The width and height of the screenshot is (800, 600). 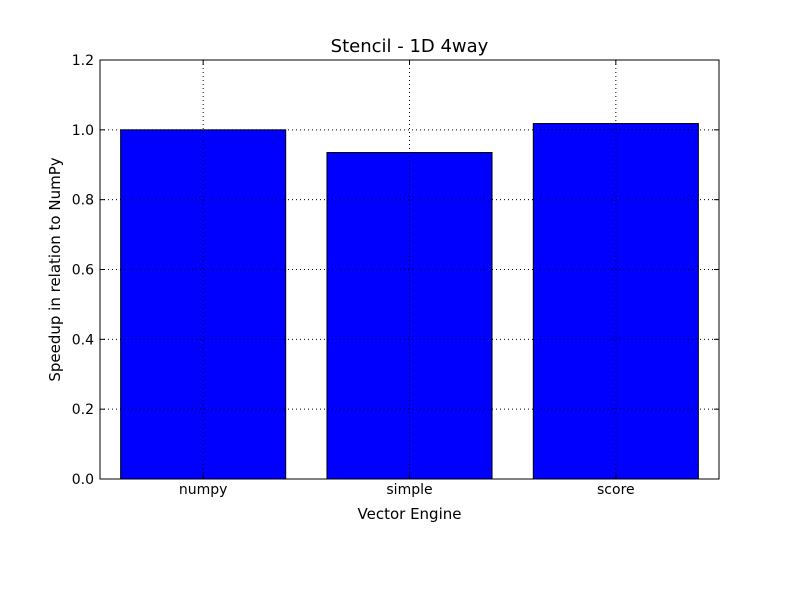 I want to click on bar-score, so click(x=615, y=301).